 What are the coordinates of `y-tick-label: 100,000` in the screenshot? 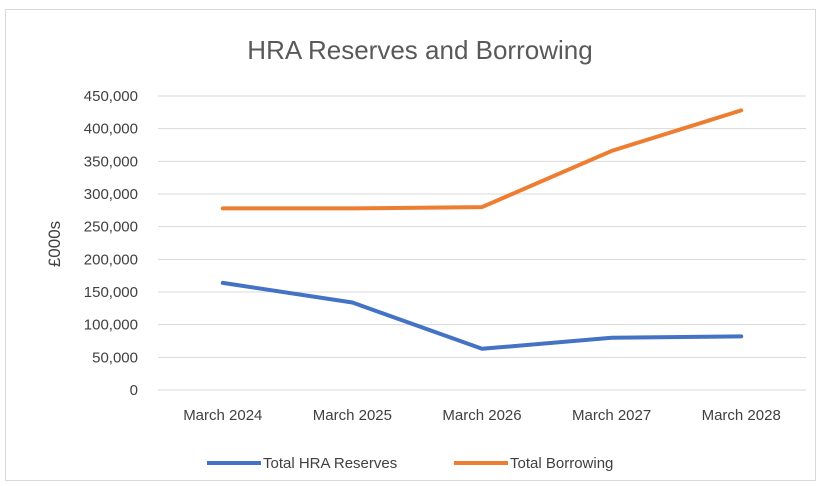 It's located at (111, 325).